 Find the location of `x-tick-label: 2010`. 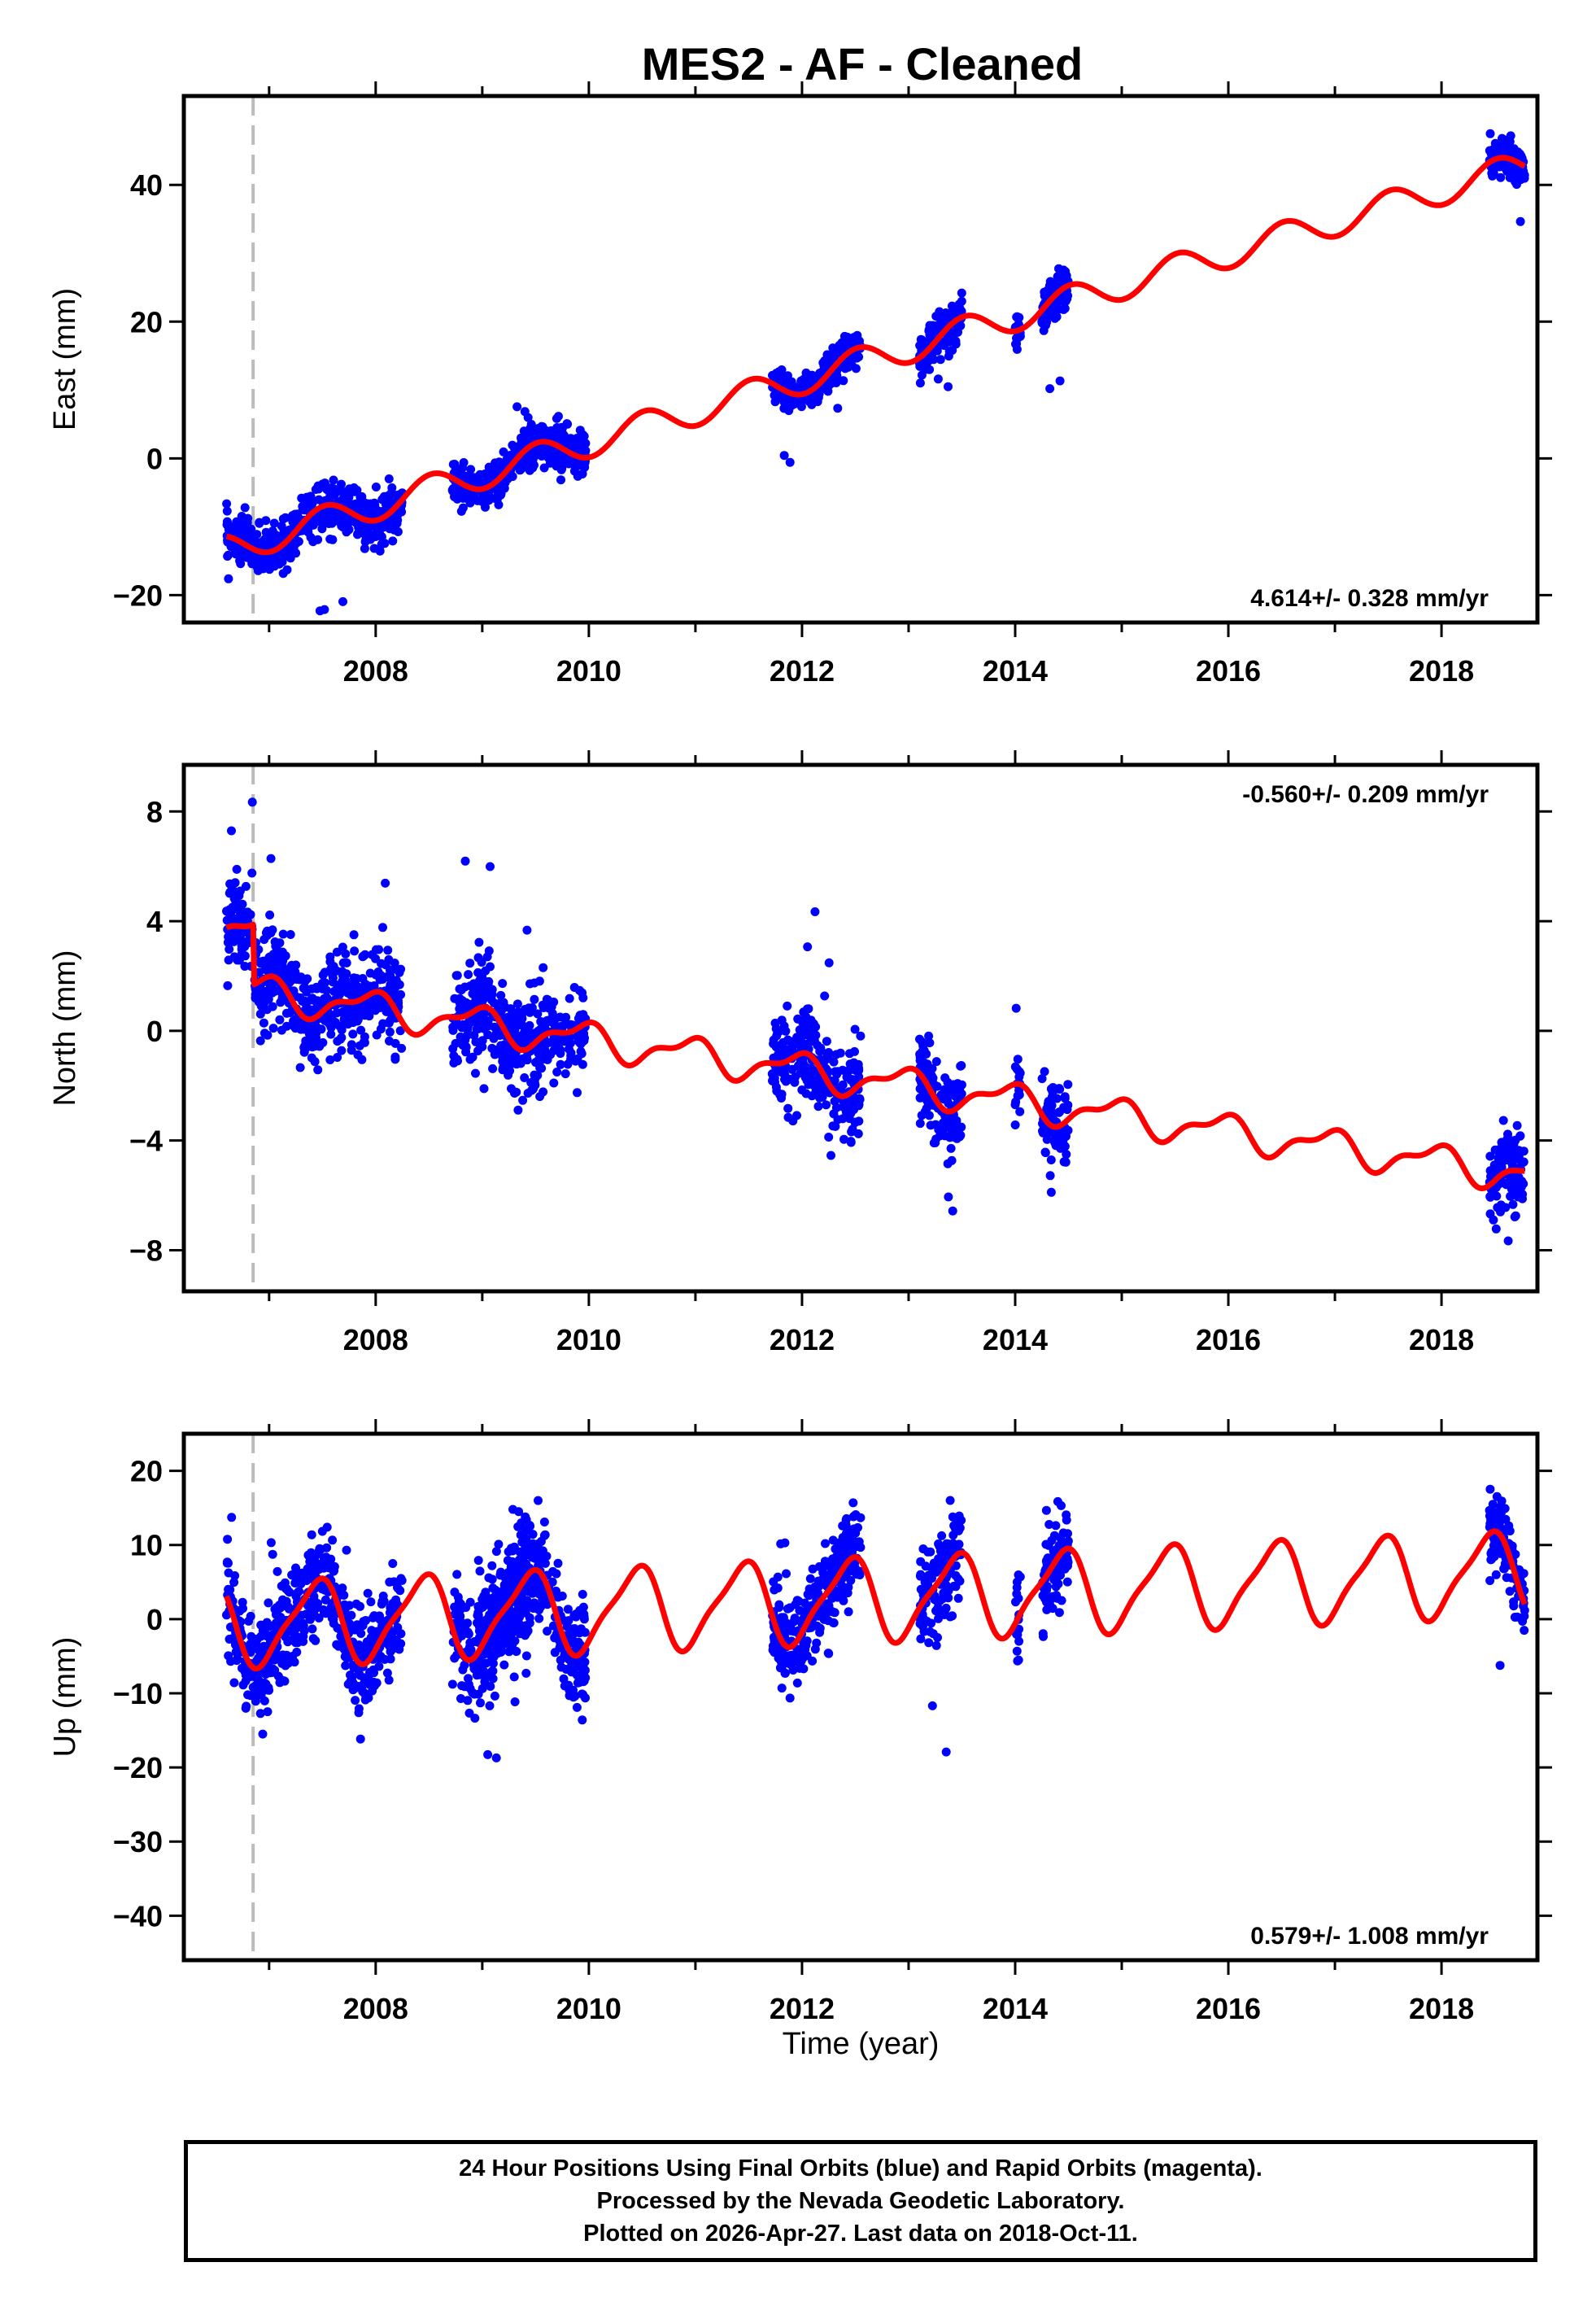

x-tick-label: 2010 is located at coordinates (588, 1339).